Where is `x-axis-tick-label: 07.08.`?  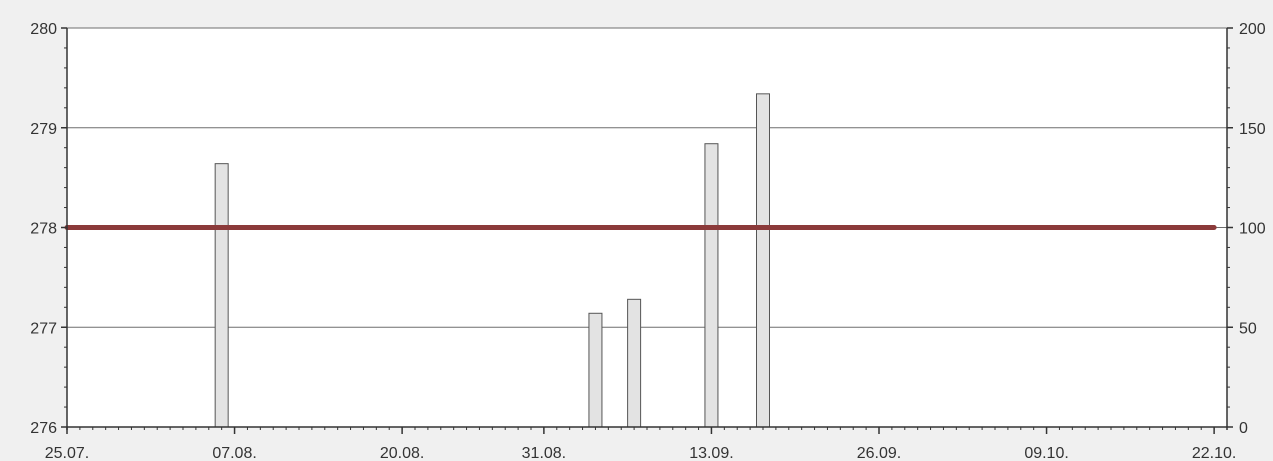 x-axis-tick-label: 07.08. is located at coordinates (234, 453).